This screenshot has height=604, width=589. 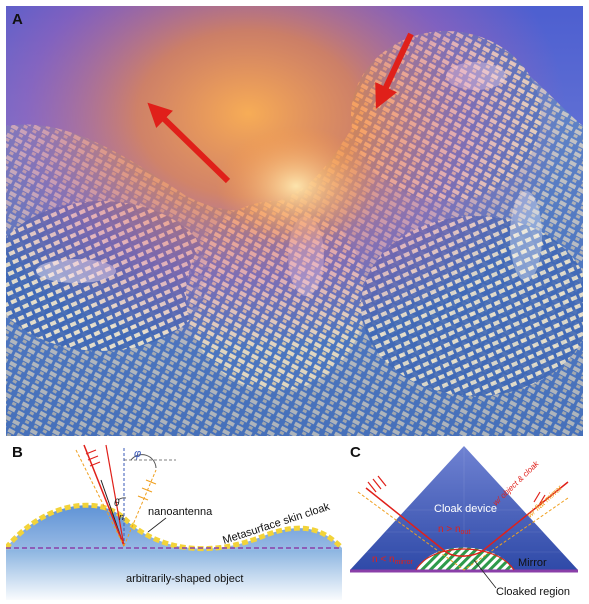 What do you see at coordinates (137, 454) in the screenshot?
I see `phi-label: φ` at bounding box center [137, 454].